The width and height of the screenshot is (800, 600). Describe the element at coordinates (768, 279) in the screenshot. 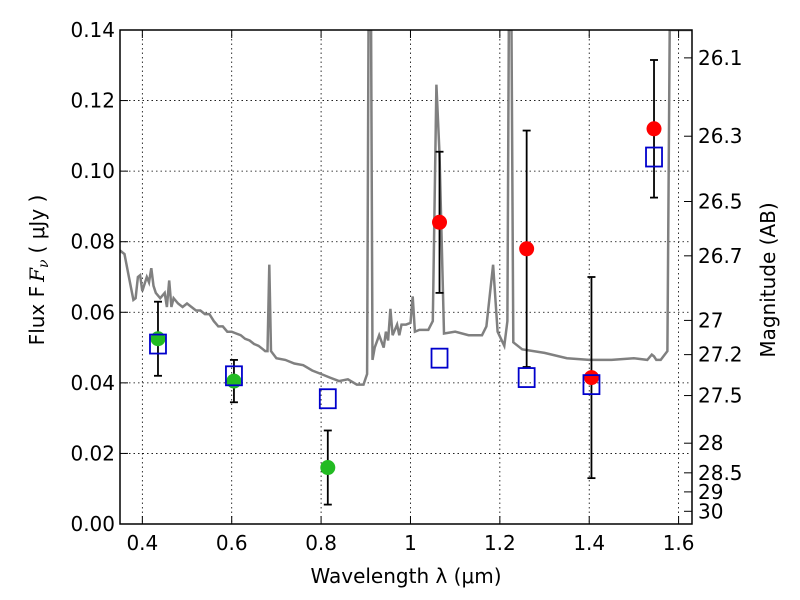

I see `y2-axis-label: Magnitude (AB)` at that location.